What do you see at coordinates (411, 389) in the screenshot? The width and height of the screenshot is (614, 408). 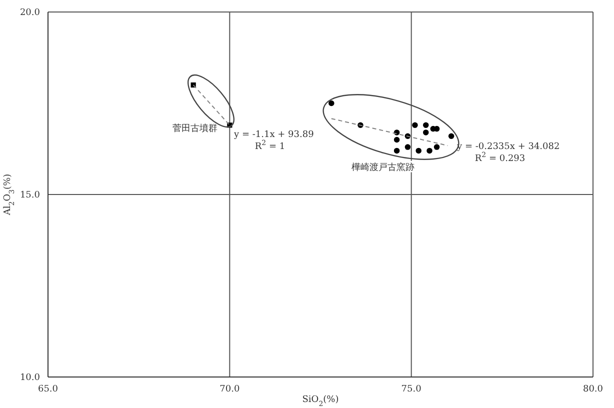 I see `x-tick-label: 75.0` at bounding box center [411, 389].